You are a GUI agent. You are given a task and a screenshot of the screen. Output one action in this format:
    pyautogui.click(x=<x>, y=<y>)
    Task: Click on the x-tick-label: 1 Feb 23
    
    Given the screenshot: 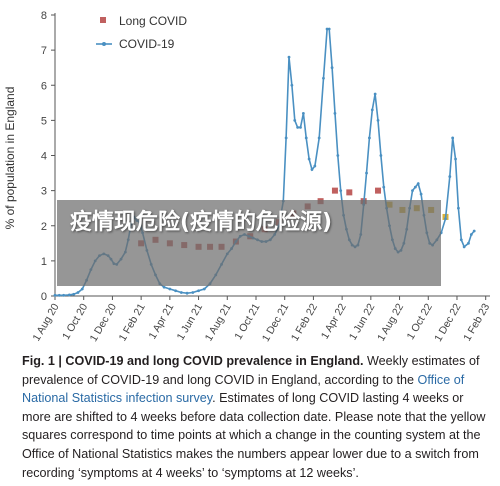 What is the action you would take?
    pyautogui.click(x=476, y=322)
    